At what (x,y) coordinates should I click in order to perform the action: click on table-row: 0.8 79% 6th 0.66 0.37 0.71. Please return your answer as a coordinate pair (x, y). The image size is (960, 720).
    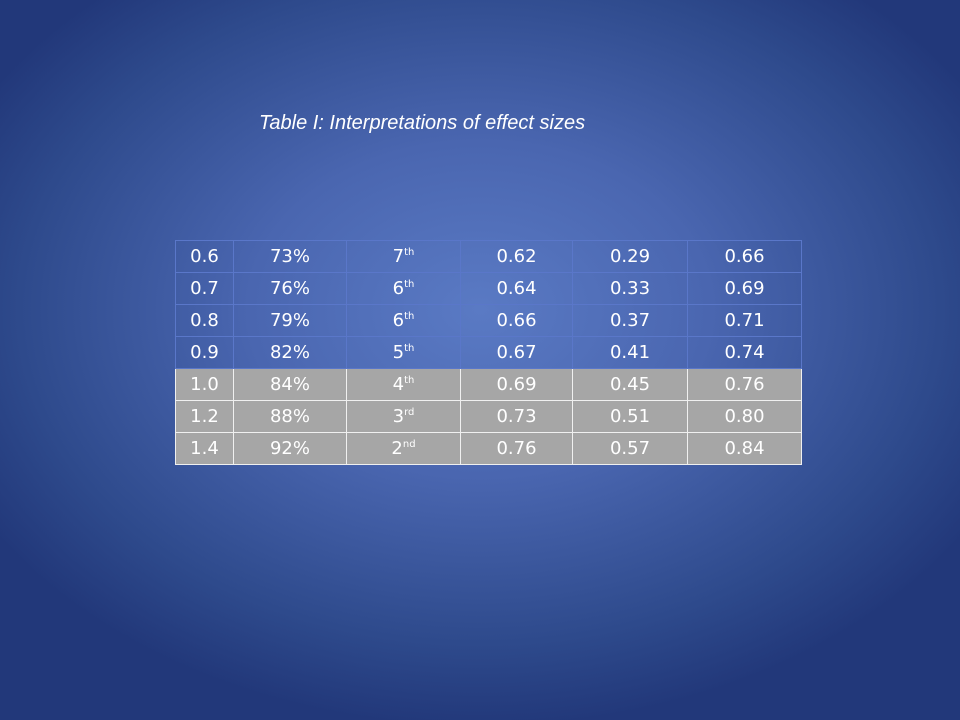
    Looking at the image, I should click on (488, 320).